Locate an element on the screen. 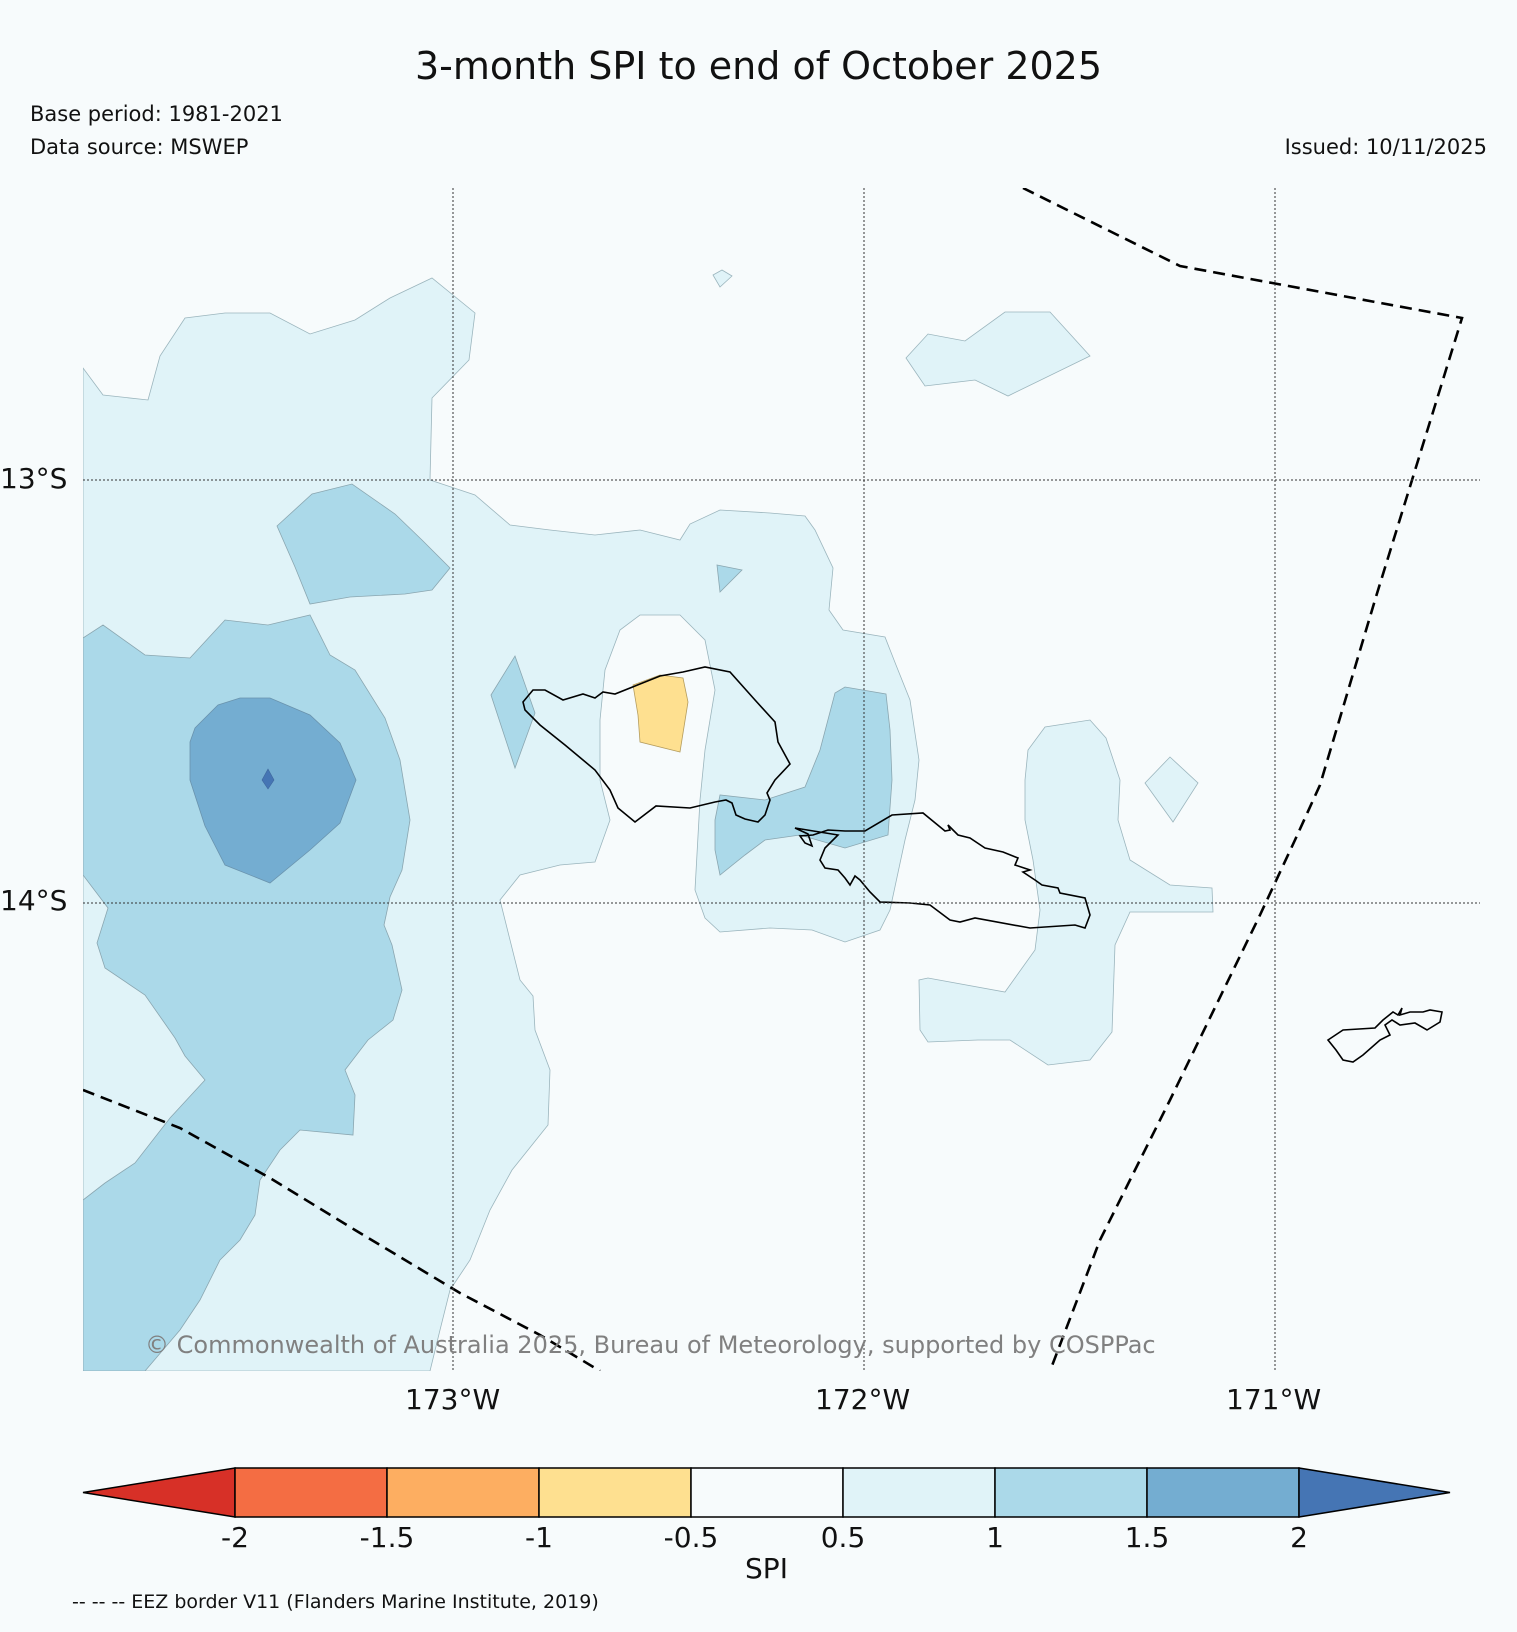  contour-spi-0-5-1-small-north is located at coordinates (722, 278).